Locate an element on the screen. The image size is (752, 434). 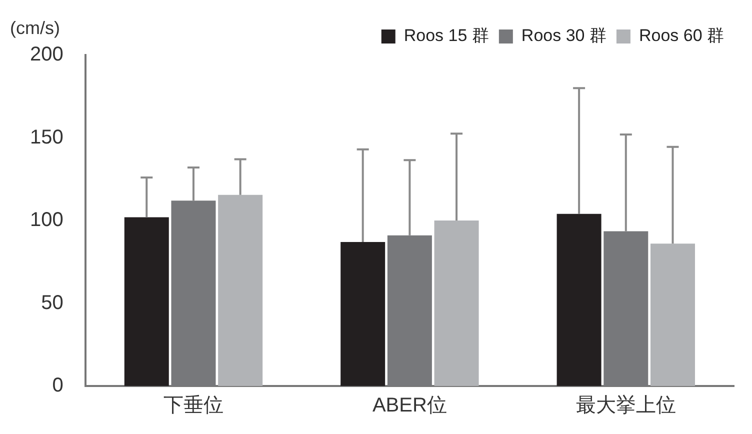
y-tick-label: 150 is located at coordinates (47, 137).